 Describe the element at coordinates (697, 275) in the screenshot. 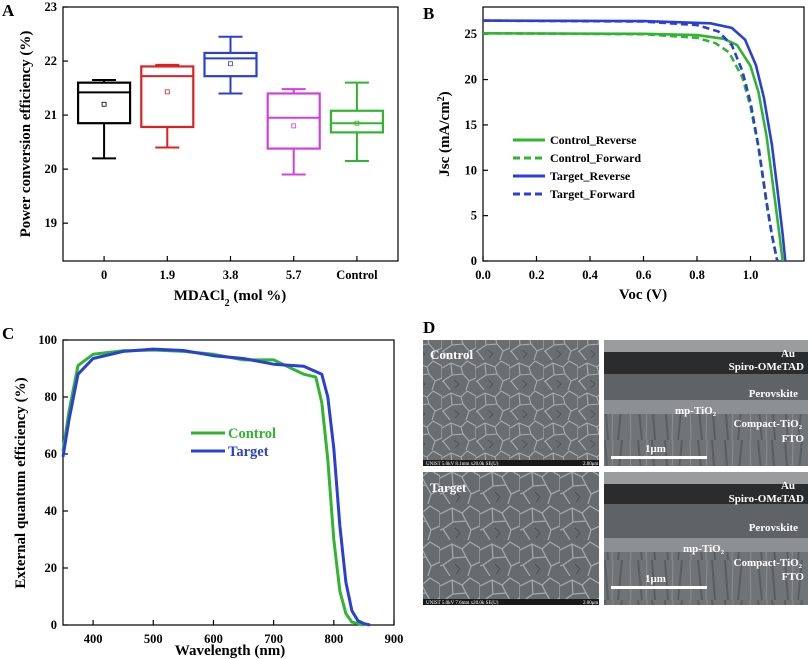

I see `x-tick-label: 0.8` at that location.